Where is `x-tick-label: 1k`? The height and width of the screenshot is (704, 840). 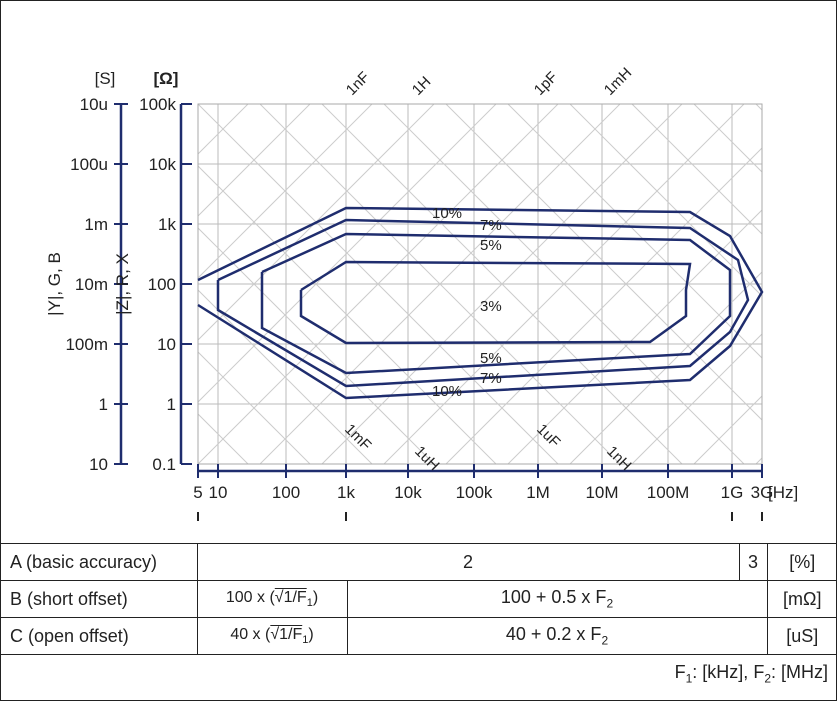
x-tick-label: 1k is located at coordinates (346, 492).